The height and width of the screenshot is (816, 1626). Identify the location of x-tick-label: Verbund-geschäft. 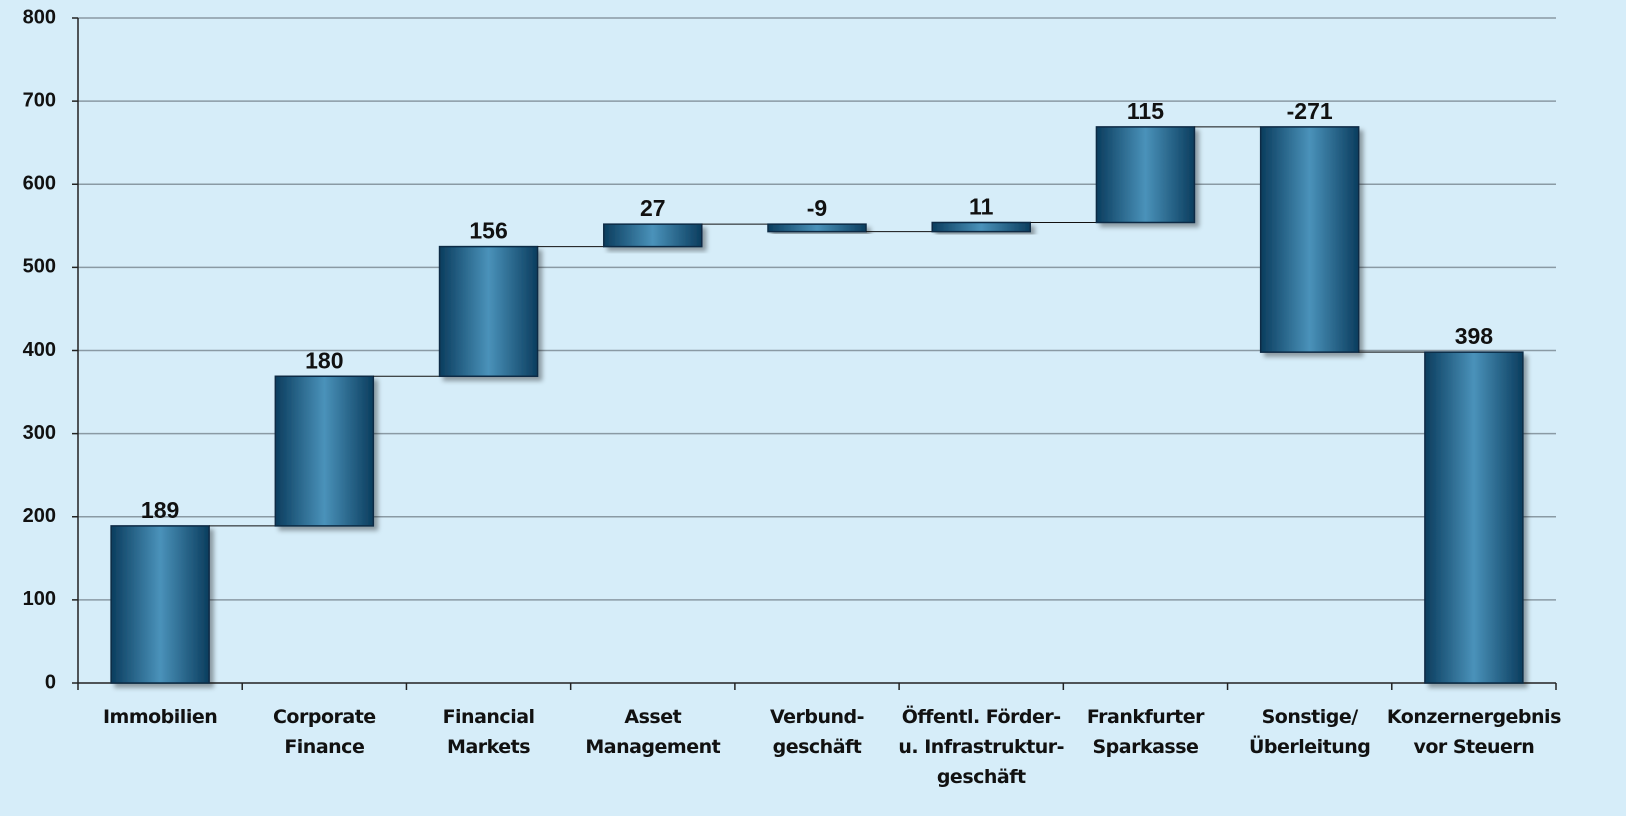
(817, 732).